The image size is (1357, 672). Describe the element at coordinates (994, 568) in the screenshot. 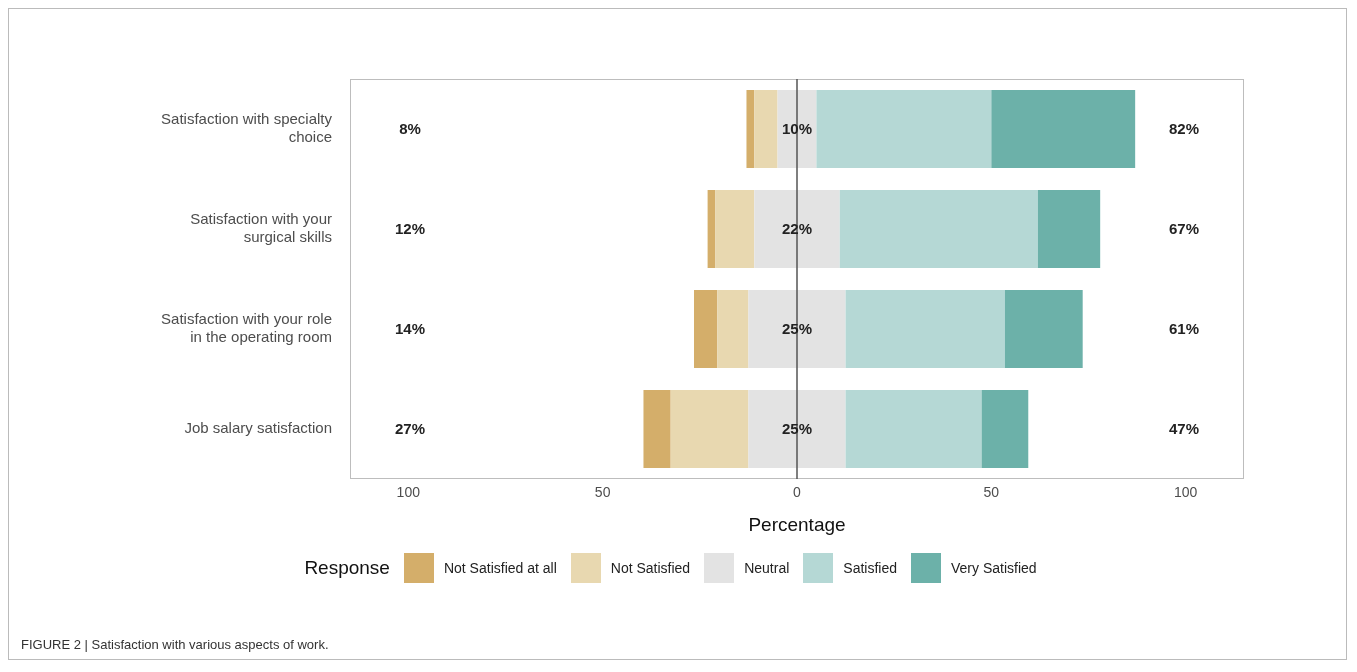

I see `legend-label: Very Satisfied` at that location.